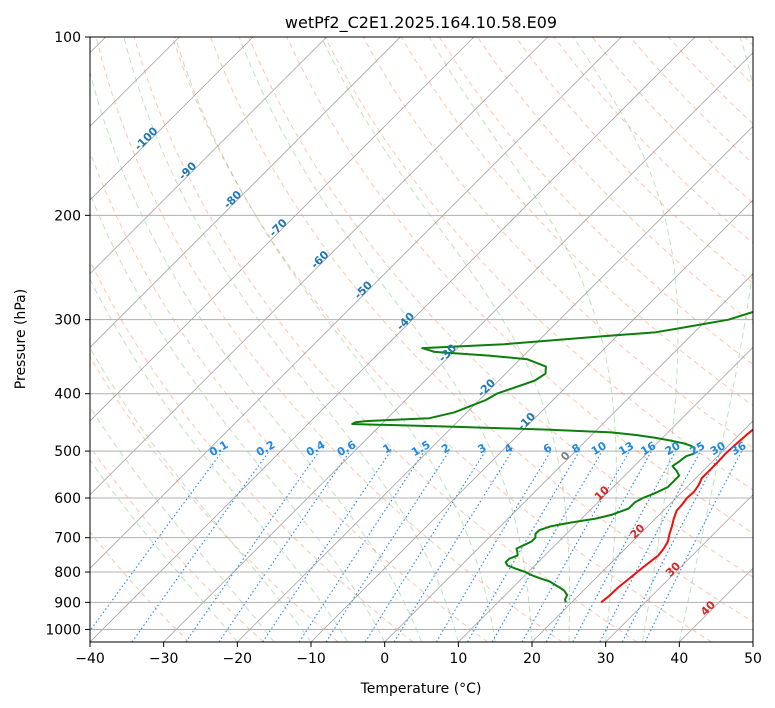  I want to click on y-tick-label: 100, so click(67, 38).